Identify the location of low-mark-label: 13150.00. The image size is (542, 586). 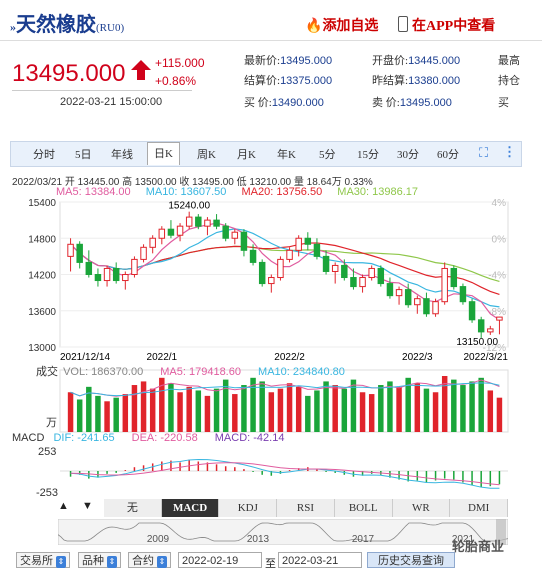
(477, 342).